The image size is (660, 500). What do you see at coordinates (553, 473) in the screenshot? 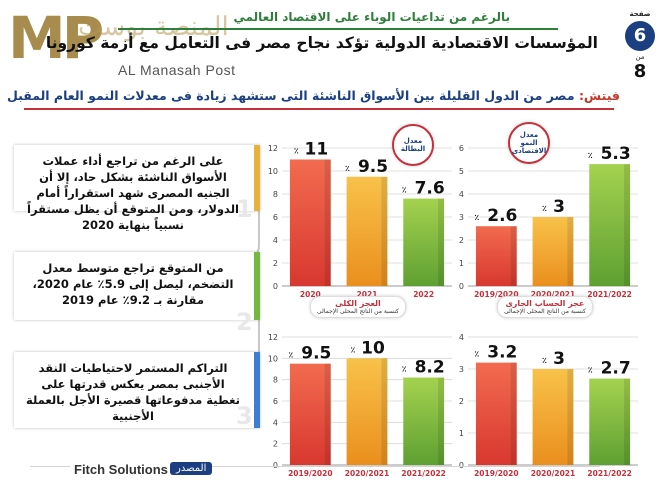
I see `x-category-label: 2020/2021` at bounding box center [553, 473].